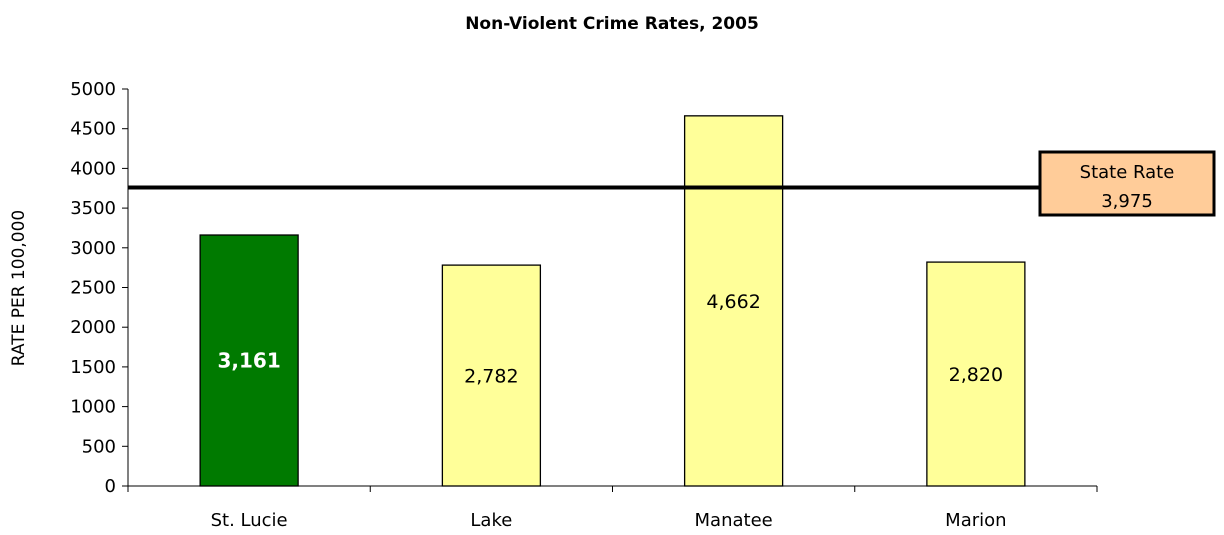 Image resolution: width=1224 pixels, height=535 pixels. What do you see at coordinates (612, 24) in the screenshot?
I see `chart-title: Non-Violent Crime Rates, 2005` at bounding box center [612, 24].